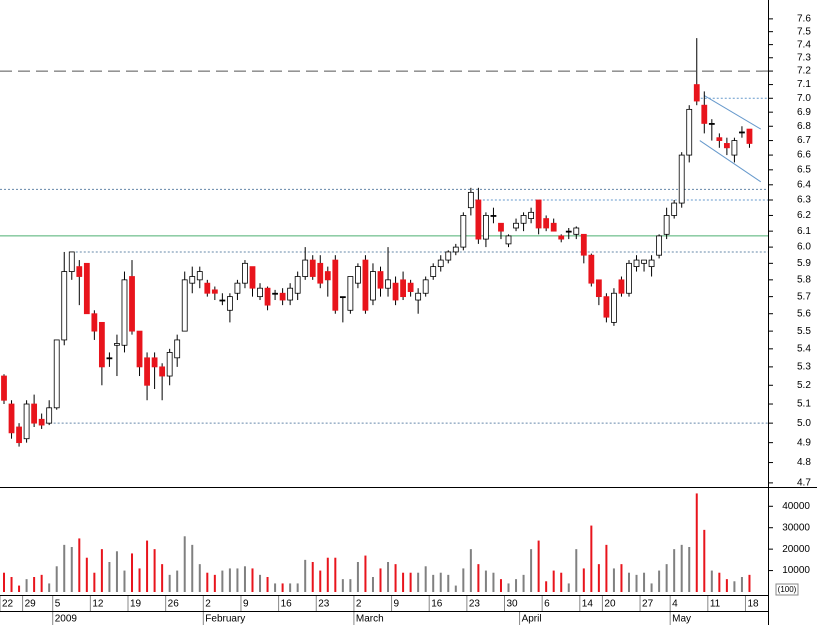 This screenshot has width=817, height=625. I want to click on month-label: 2009, so click(66, 619).